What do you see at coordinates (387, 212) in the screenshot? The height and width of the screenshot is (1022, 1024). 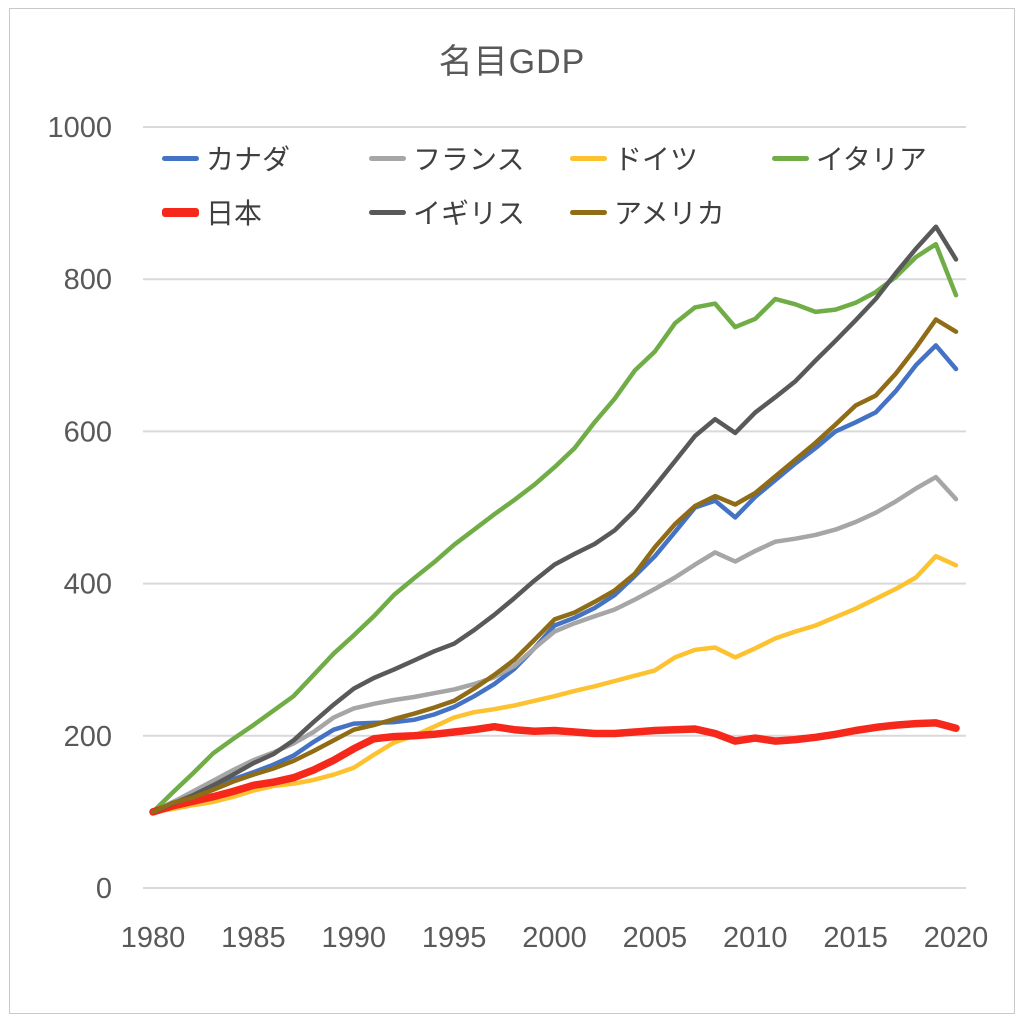 I see `legend-swatch-uk` at bounding box center [387, 212].